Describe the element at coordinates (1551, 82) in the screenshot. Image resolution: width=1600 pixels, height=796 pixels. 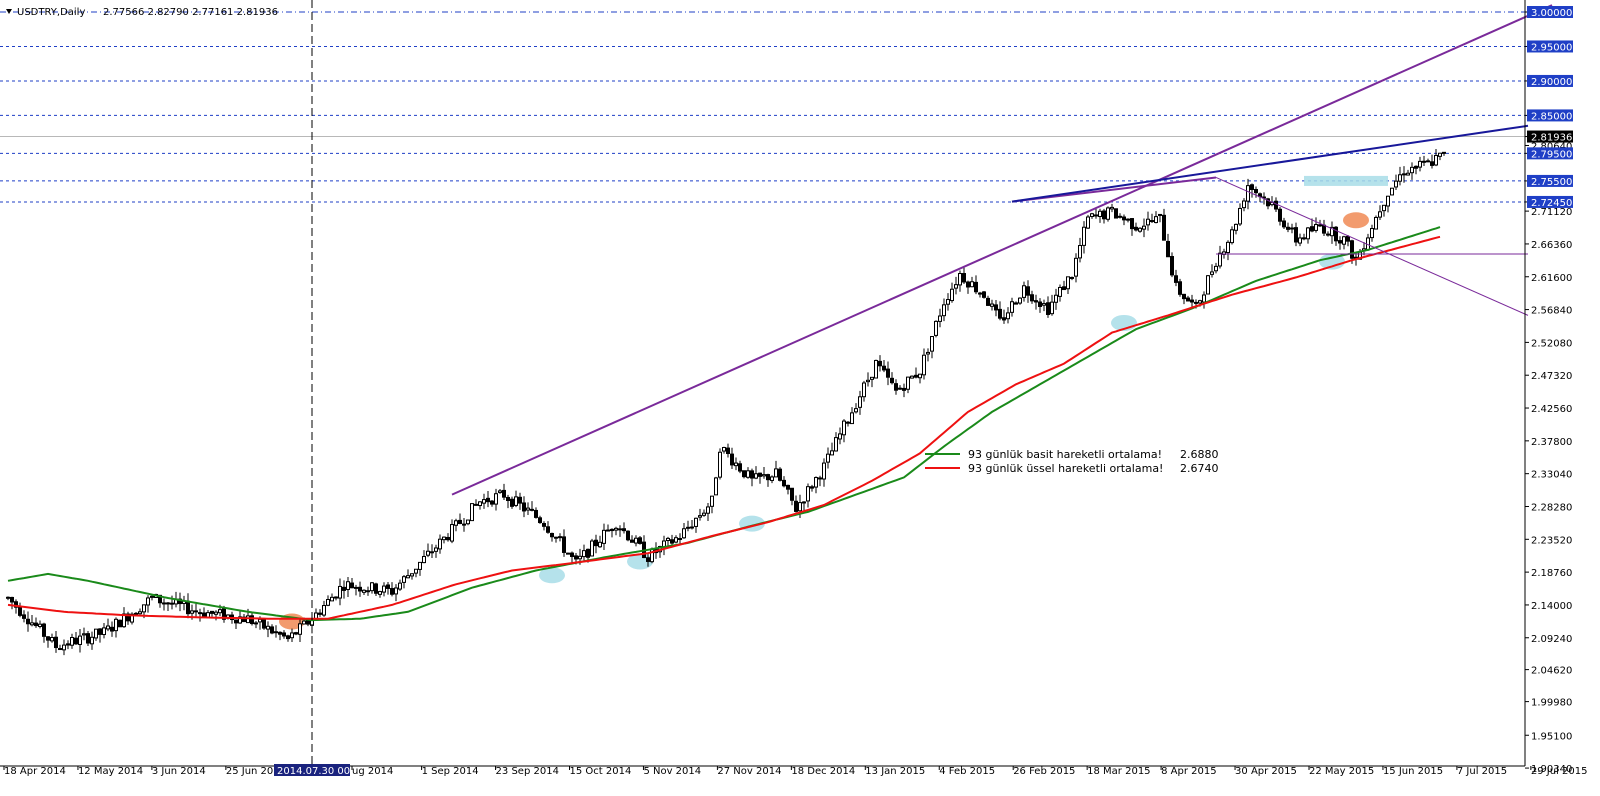
I see `y-tick-label: 2.90000` at that location.